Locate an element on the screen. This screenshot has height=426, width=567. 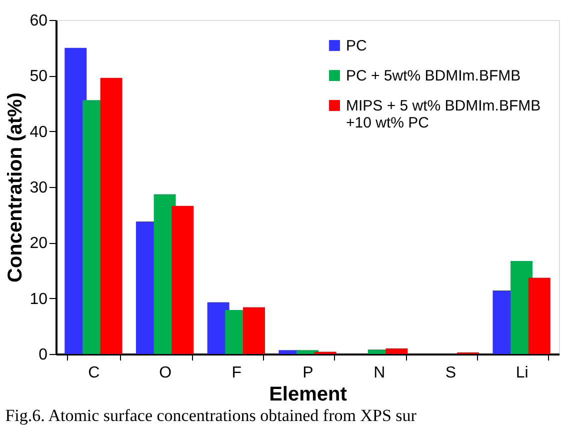
y-tick-label: 0 is located at coordinates (43, 355).